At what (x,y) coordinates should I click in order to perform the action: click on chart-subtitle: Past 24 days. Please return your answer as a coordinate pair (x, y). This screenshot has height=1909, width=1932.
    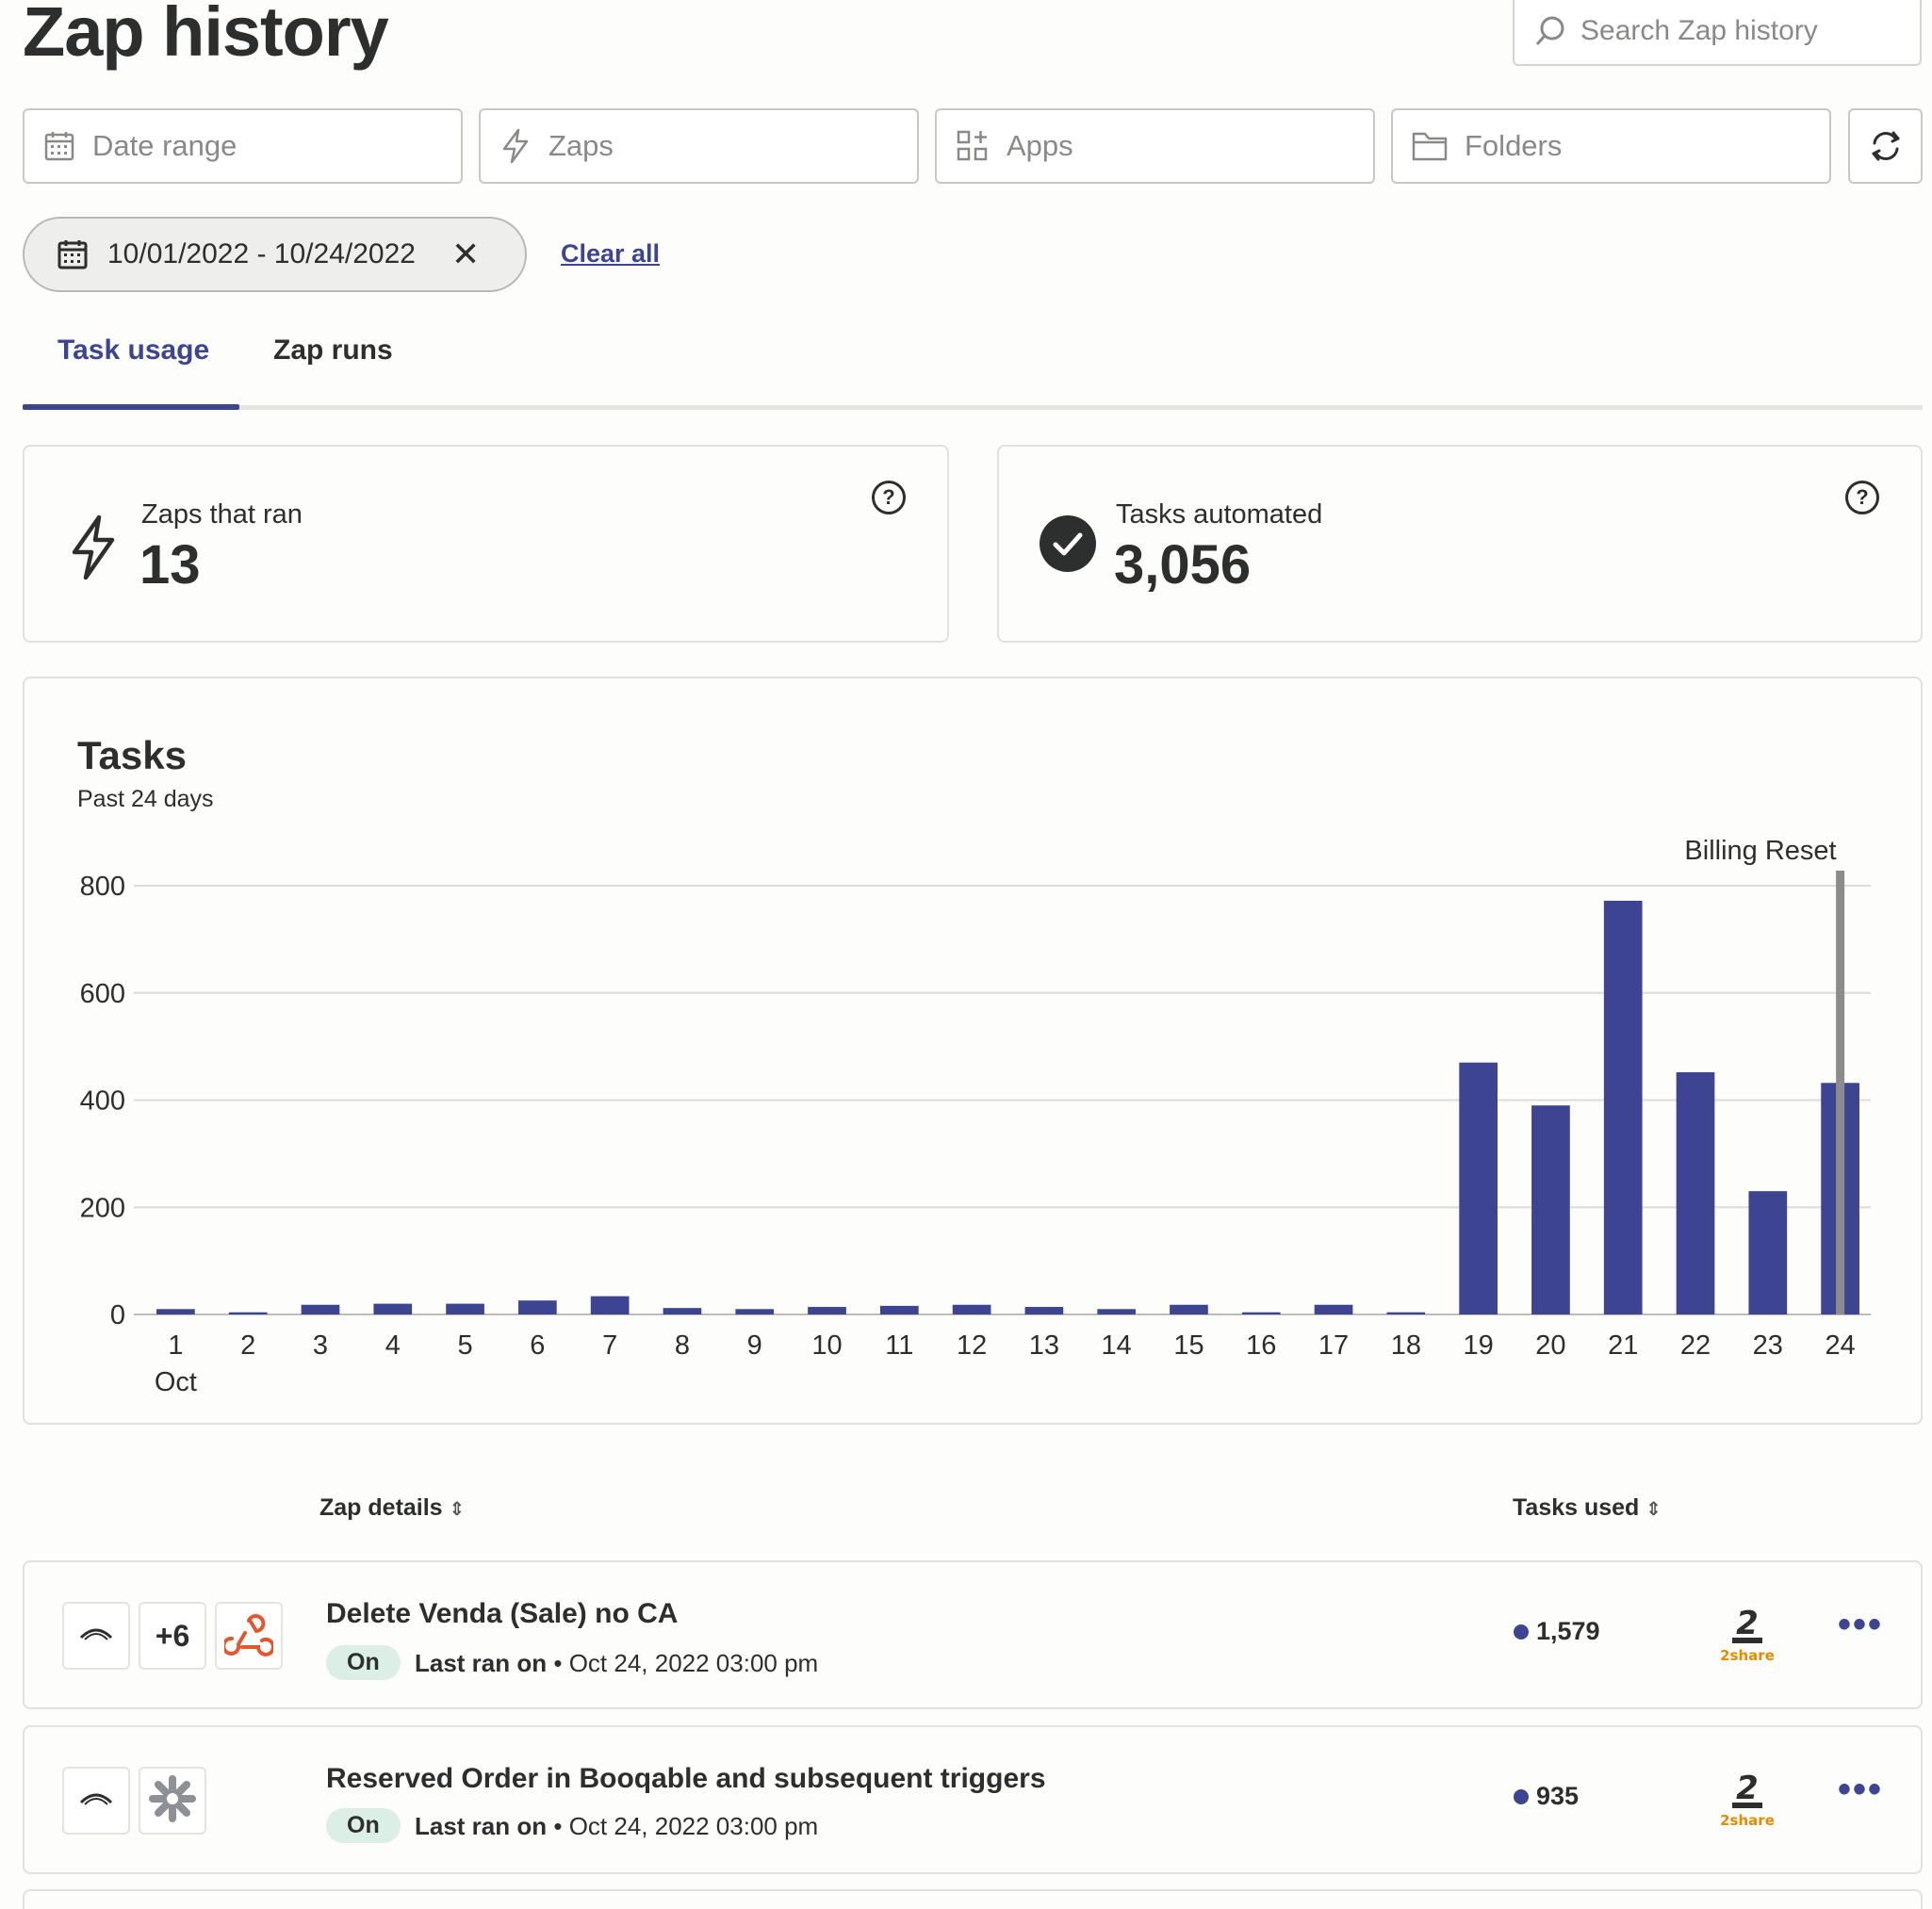
    Looking at the image, I should click on (145, 799).